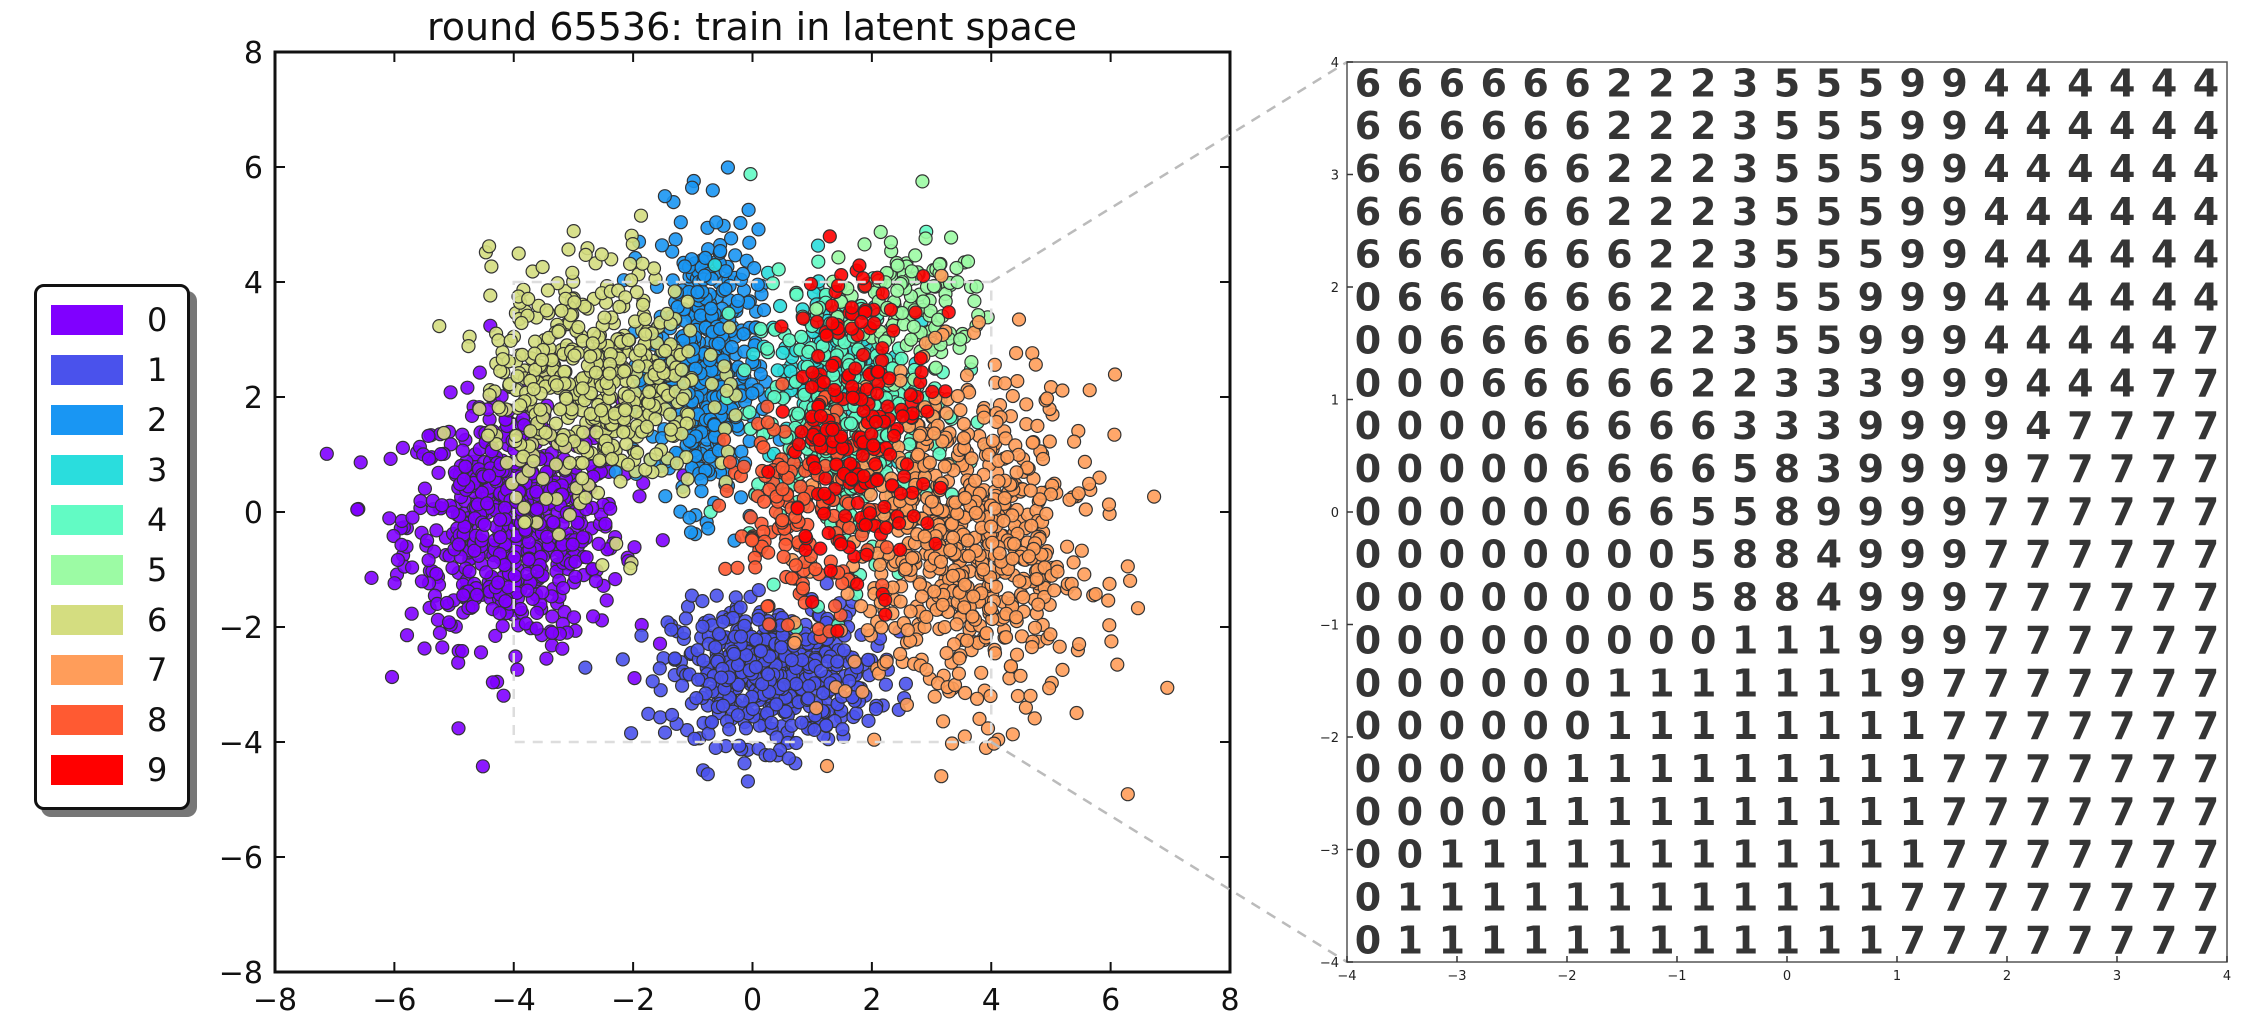 This screenshot has width=2254, height=1026. What do you see at coordinates (1745, 555) in the screenshot?
I see `decoded-digit: 8` at bounding box center [1745, 555].